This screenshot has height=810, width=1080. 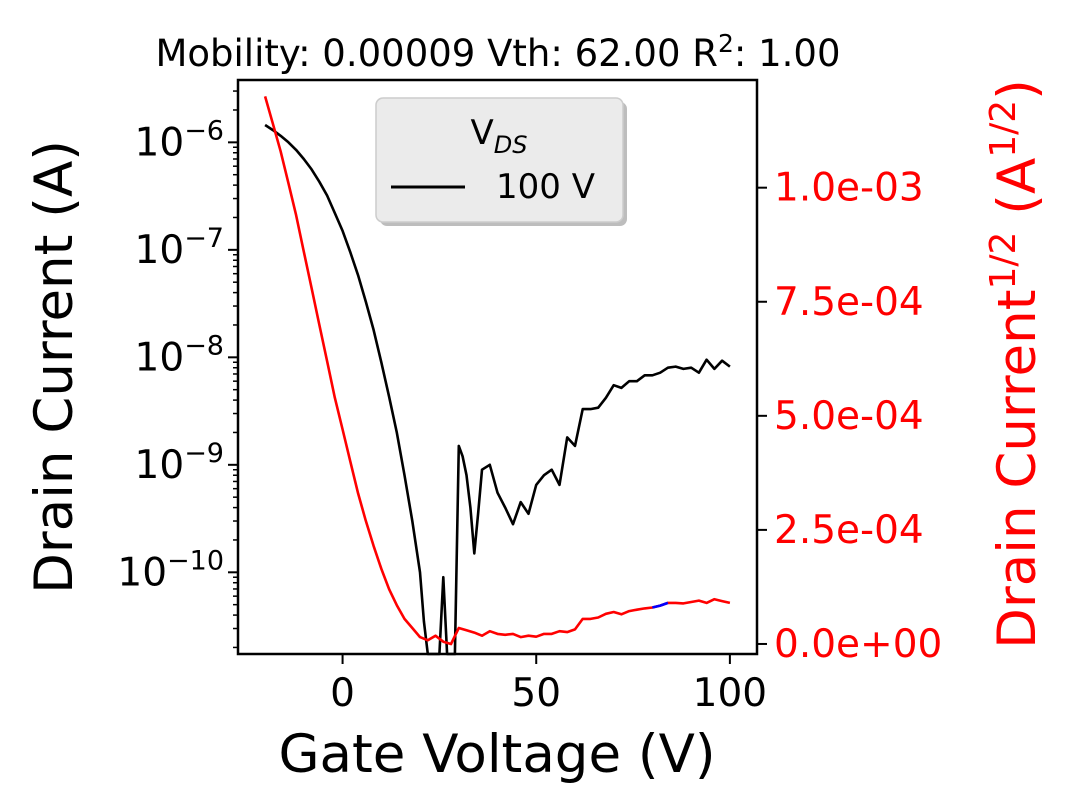 What do you see at coordinates (849, 530) in the screenshot?
I see `right-tick-label: 2.5e-04` at bounding box center [849, 530].